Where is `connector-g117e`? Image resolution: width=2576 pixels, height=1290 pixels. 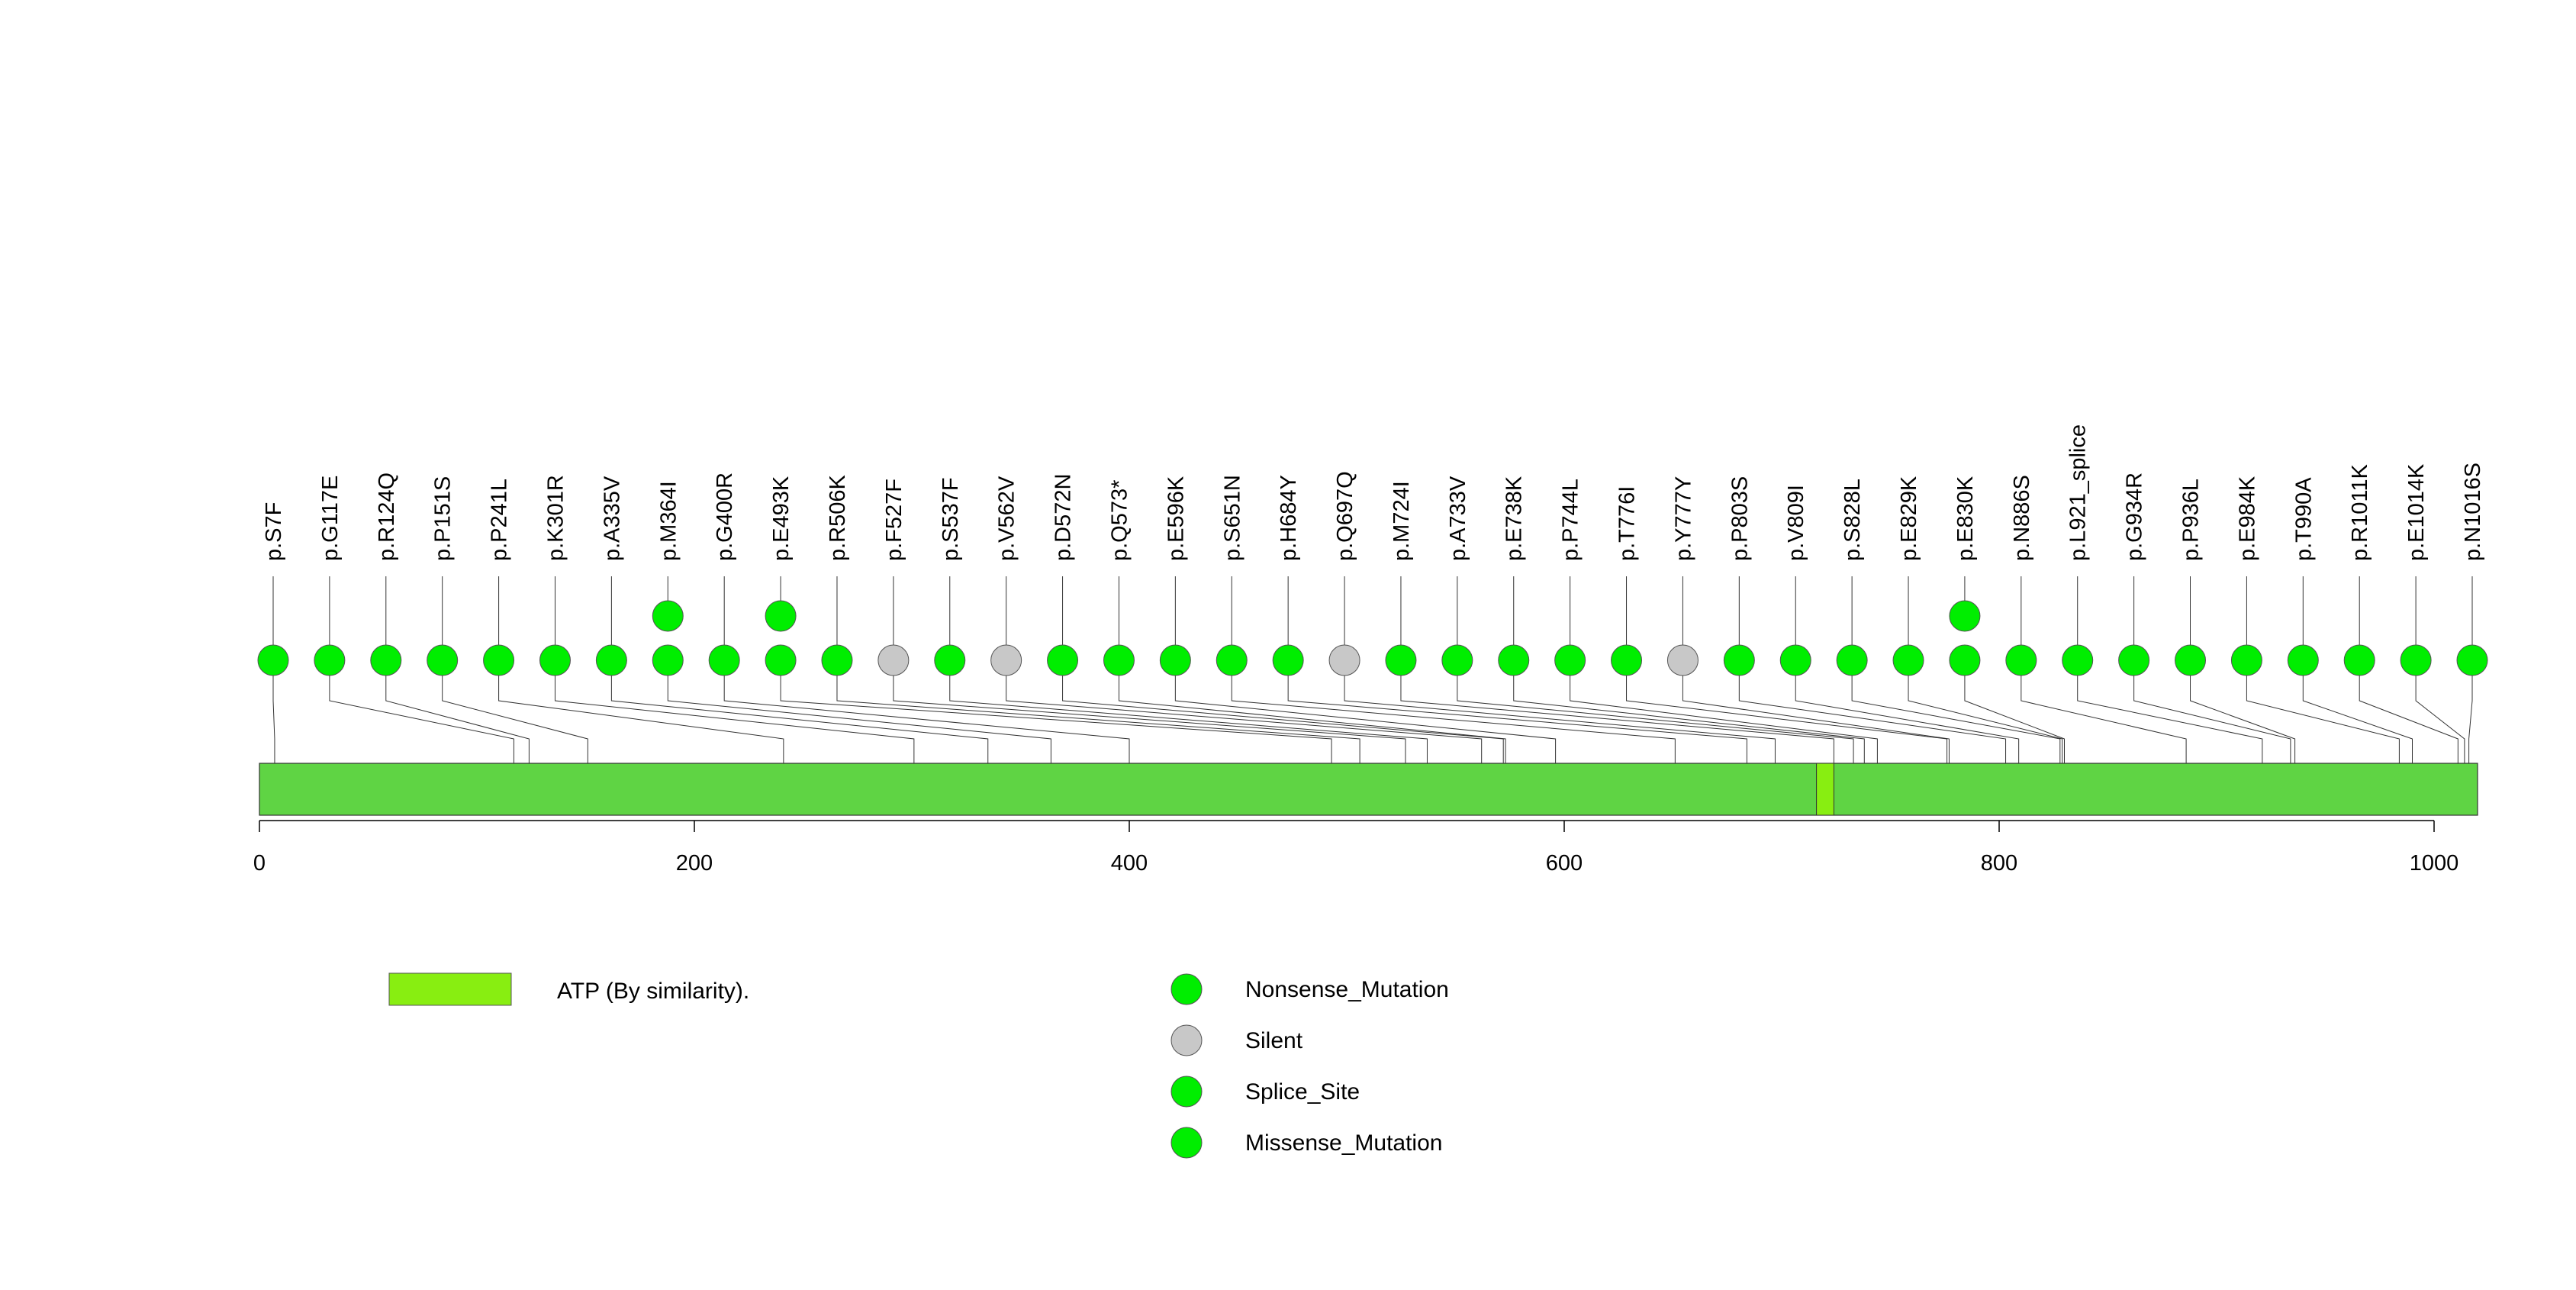 connector-g117e is located at coordinates (421, 720).